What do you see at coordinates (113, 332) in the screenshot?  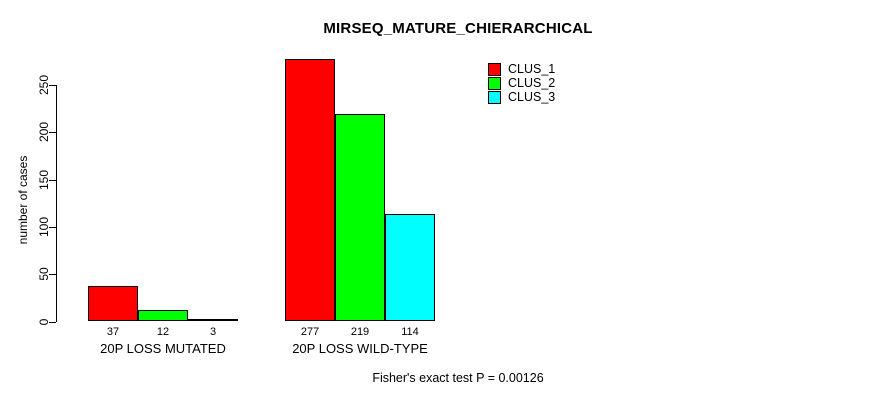 I see `bar-value-label: 37` at bounding box center [113, 332].